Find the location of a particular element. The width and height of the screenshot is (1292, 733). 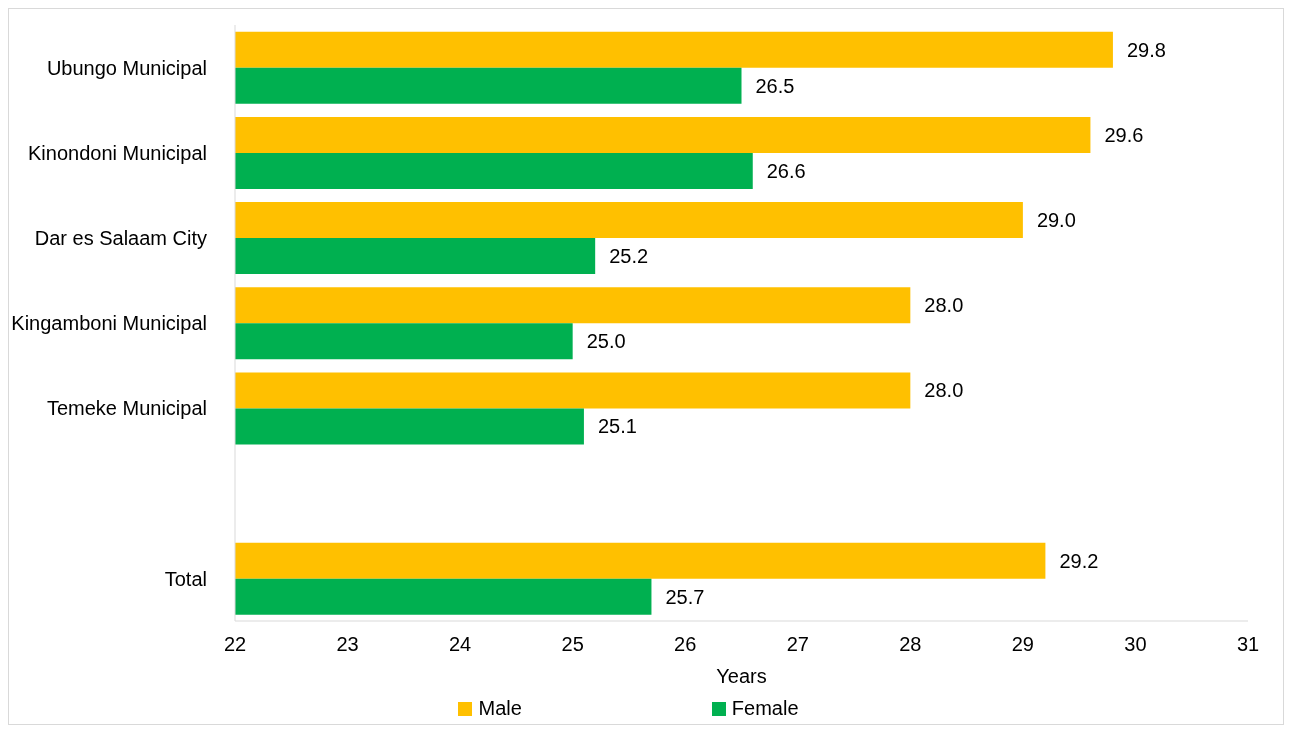

x-tick-label: 28 is located at coordinates (910, 644).